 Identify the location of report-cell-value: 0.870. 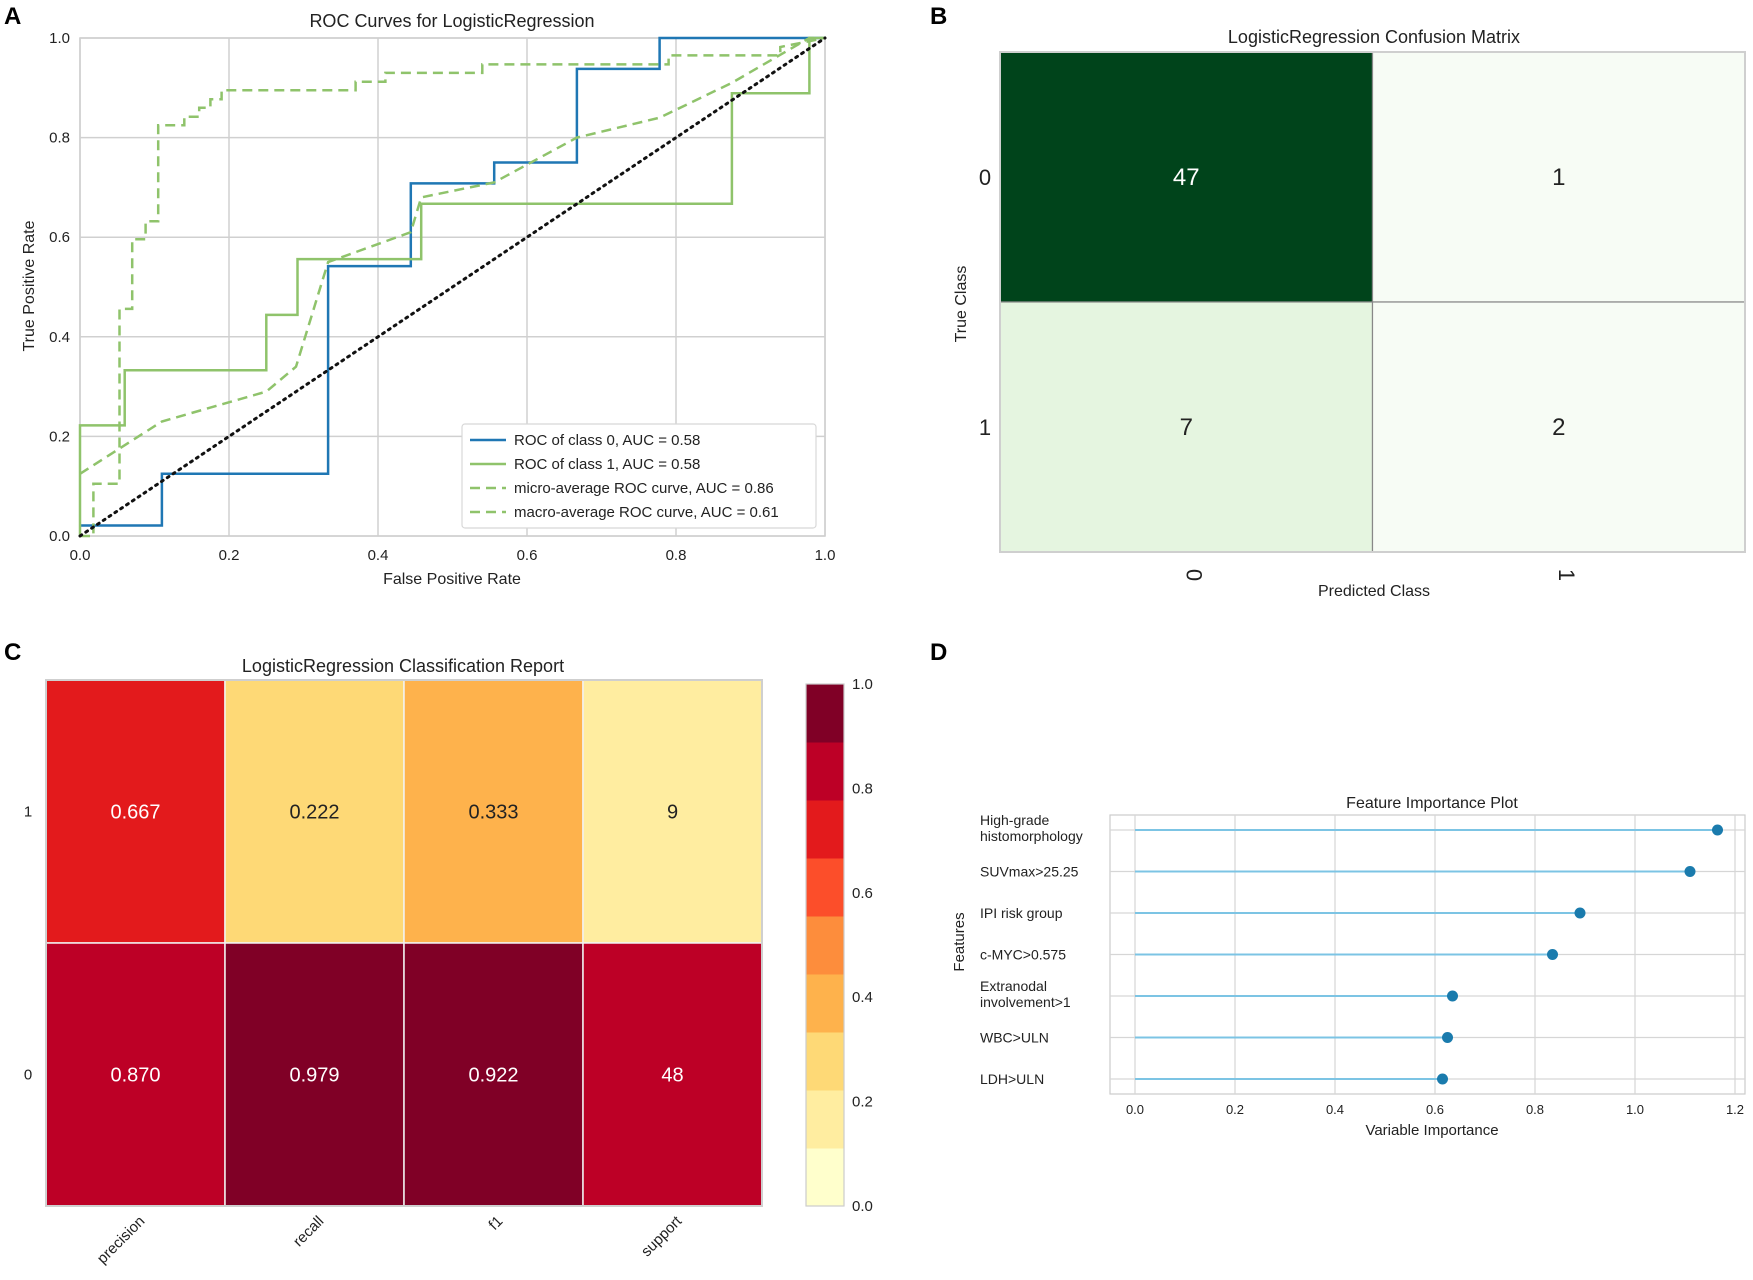
(135, 1076).